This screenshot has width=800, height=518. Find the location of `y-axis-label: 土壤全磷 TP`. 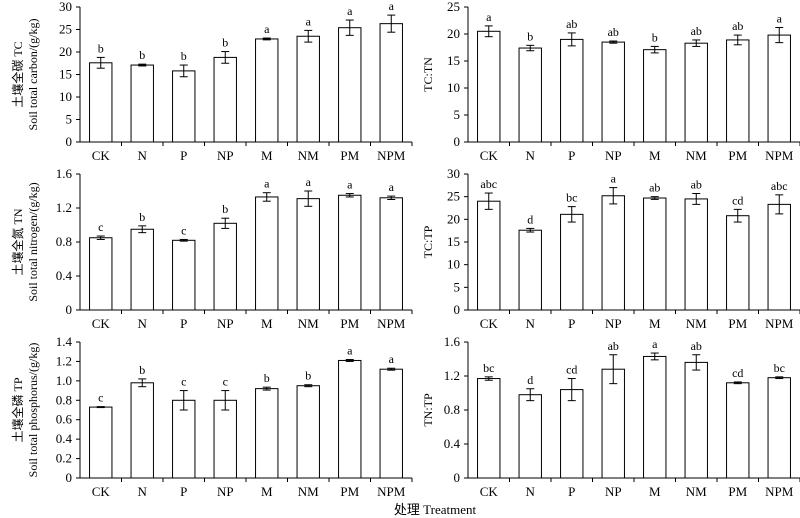

y-axis-label: 土壤全磷 TP is located at coordinates (17, 409).